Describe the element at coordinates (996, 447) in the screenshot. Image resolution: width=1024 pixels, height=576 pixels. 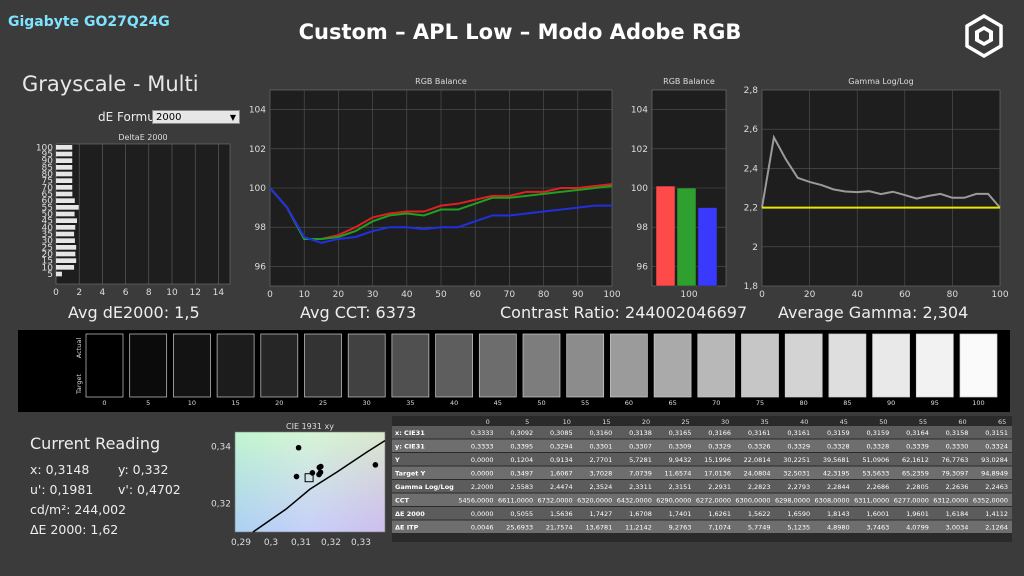
I see `table-cell: 0,3324` at that location.